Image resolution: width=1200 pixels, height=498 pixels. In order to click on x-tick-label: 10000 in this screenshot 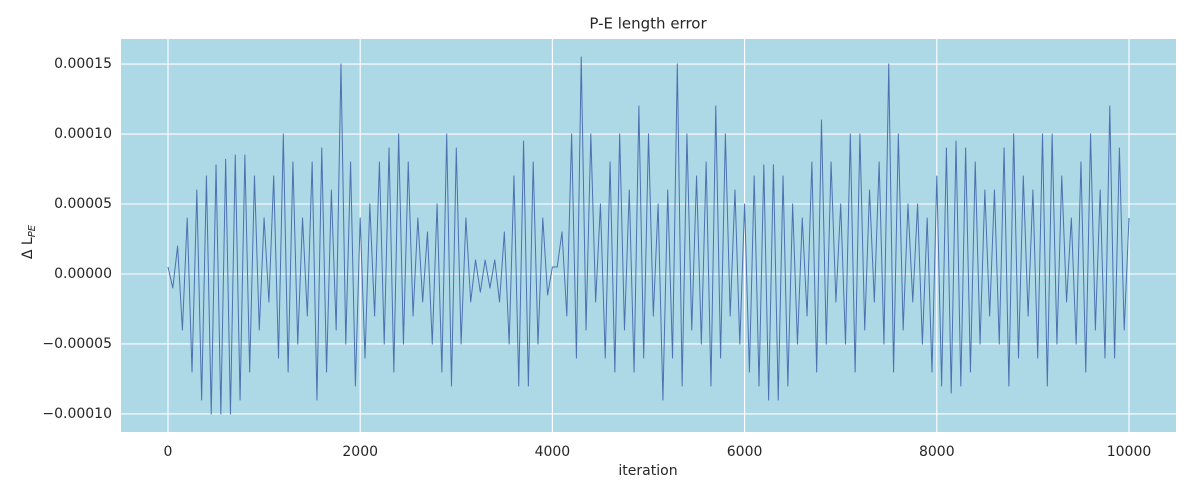, I will do `click(1129, 452)`.